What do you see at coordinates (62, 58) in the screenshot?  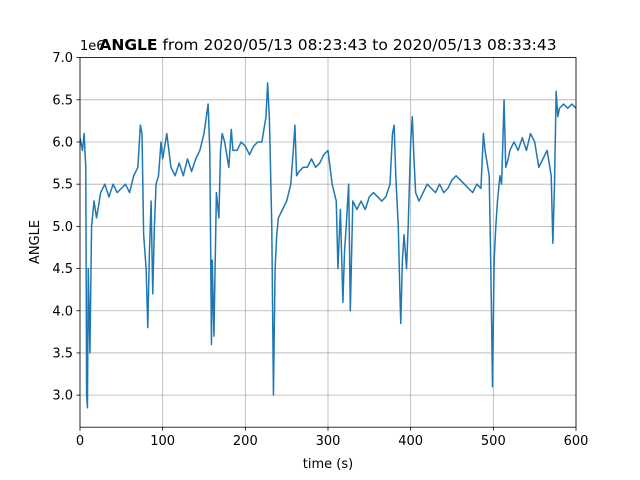 I see `y-tick-label: 7.0` at bounding box center [62, 58].